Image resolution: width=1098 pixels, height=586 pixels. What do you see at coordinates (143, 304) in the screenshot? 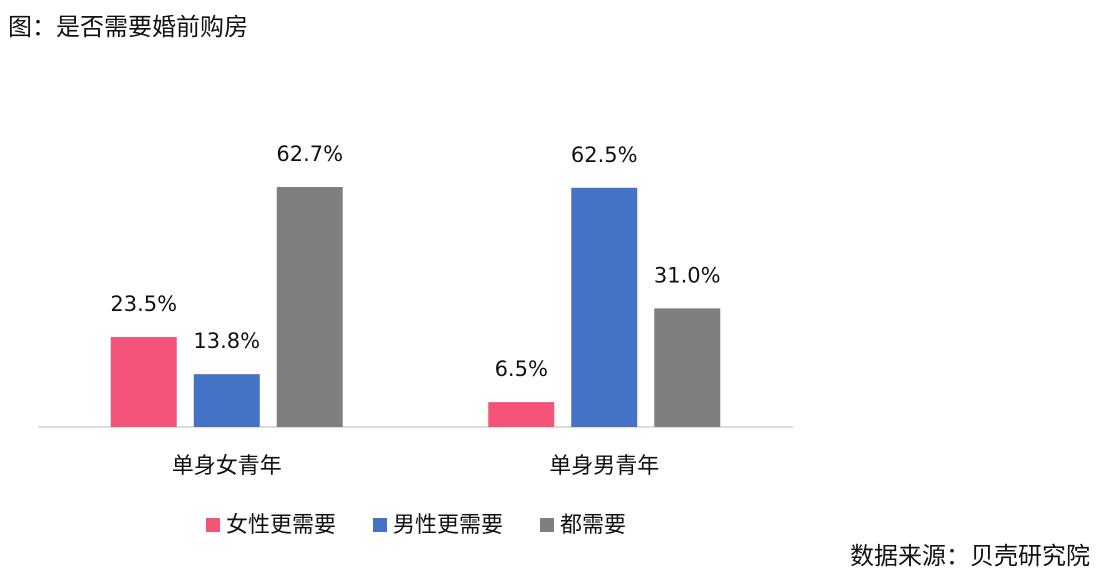
I see `data-label: 23.5%` at bounding box center [143, 304].